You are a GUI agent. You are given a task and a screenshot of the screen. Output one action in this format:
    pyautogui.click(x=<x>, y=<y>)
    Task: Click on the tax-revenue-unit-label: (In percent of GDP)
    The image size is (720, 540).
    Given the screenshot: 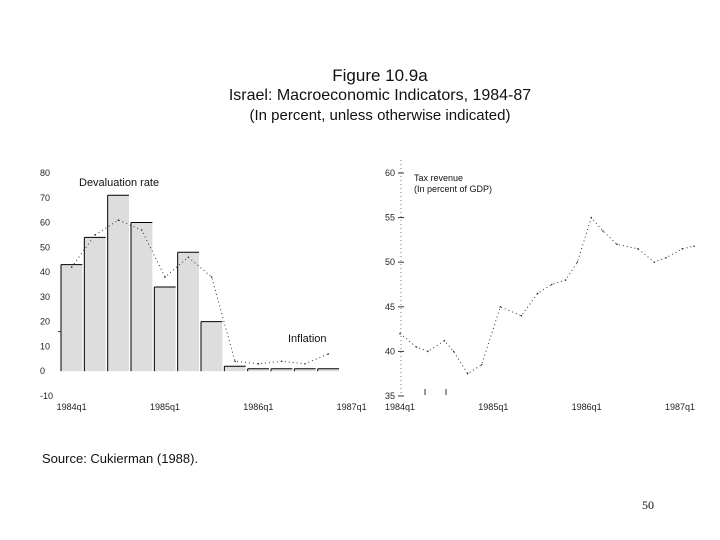 What is the action you would take?
    pyautogui.click(x=453, y=189)
    